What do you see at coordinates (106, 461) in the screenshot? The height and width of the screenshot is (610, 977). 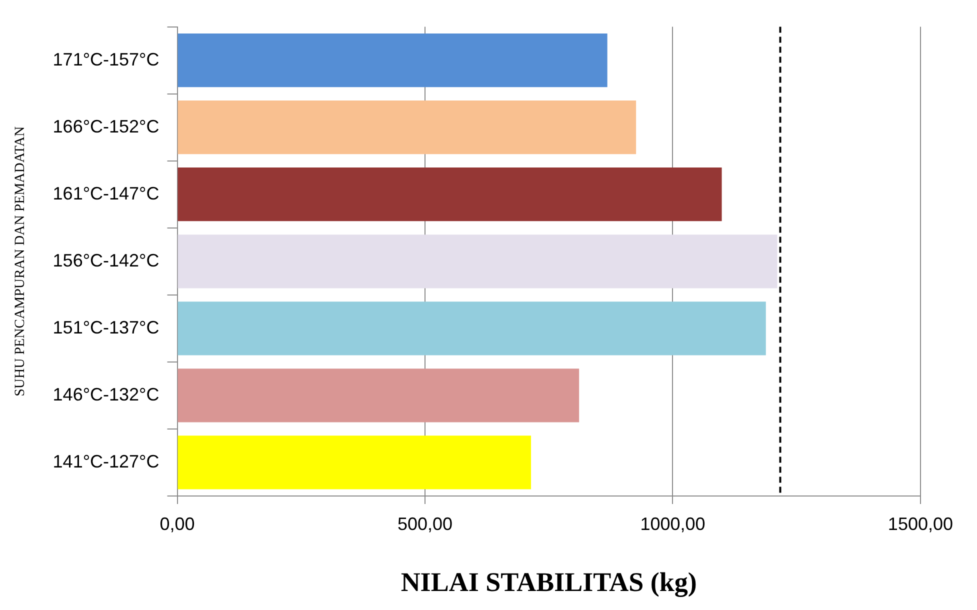 I see `y-tick-label: 141°C-127°C` at bounding box center [106, 461].